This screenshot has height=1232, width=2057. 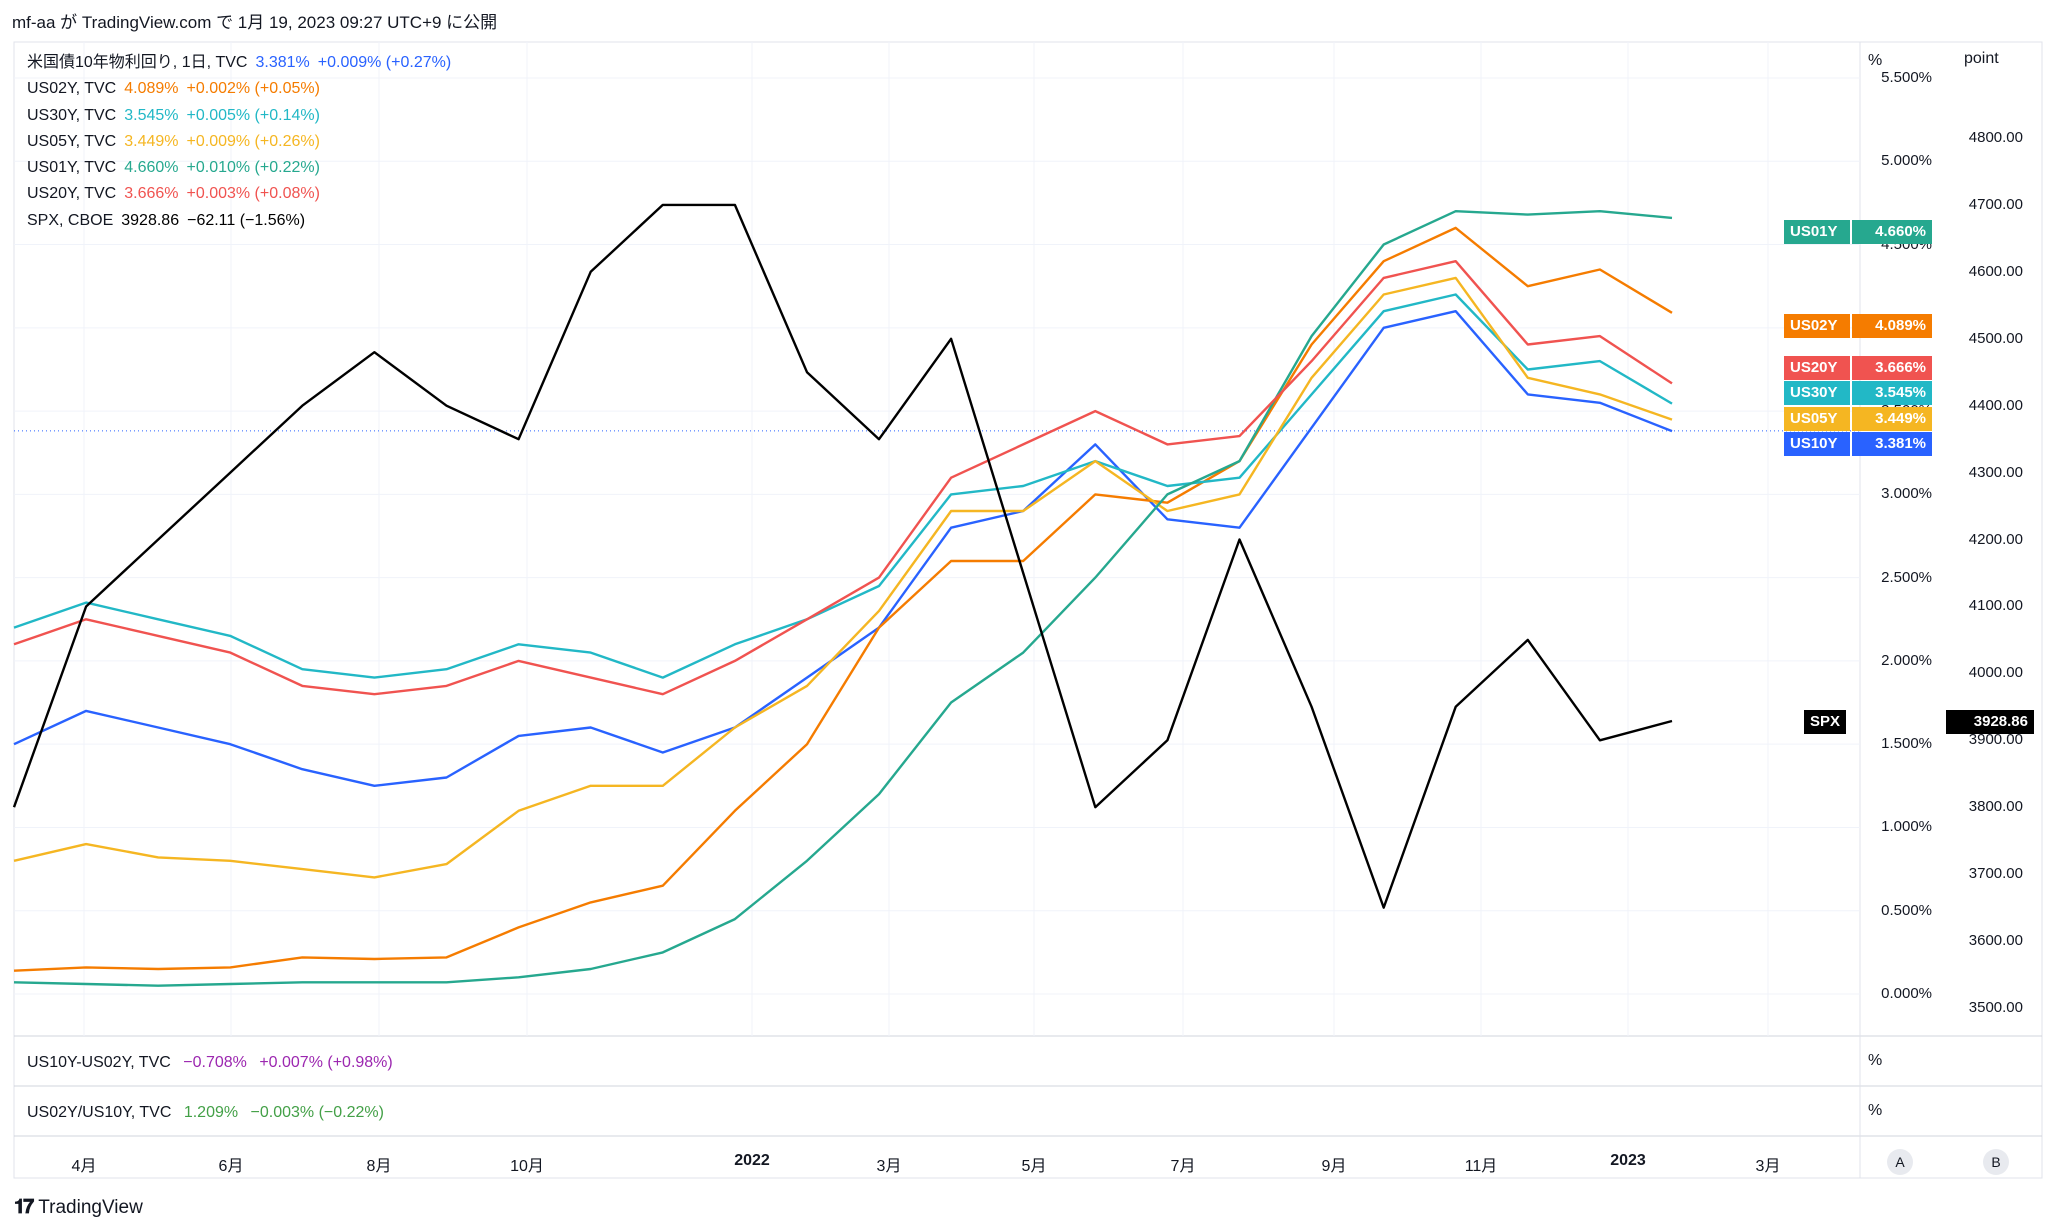 I want to click on legend-value: 3.666%, so click(x=151, y=194).